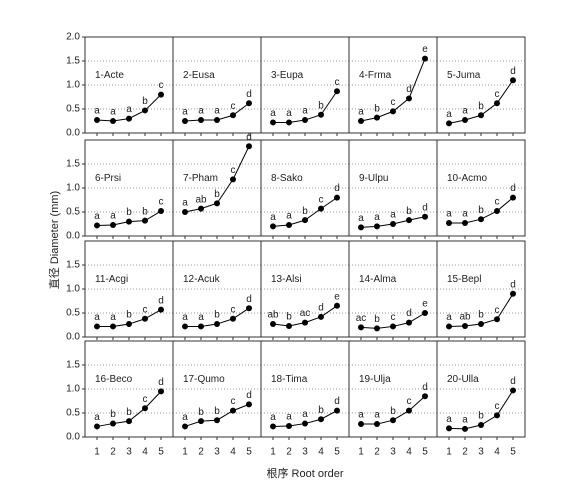  What do you see at coordinates (304, 473) in the screenshot?
I see `x-axis-label: 根序 Root order` at bounding box center [304, 473].